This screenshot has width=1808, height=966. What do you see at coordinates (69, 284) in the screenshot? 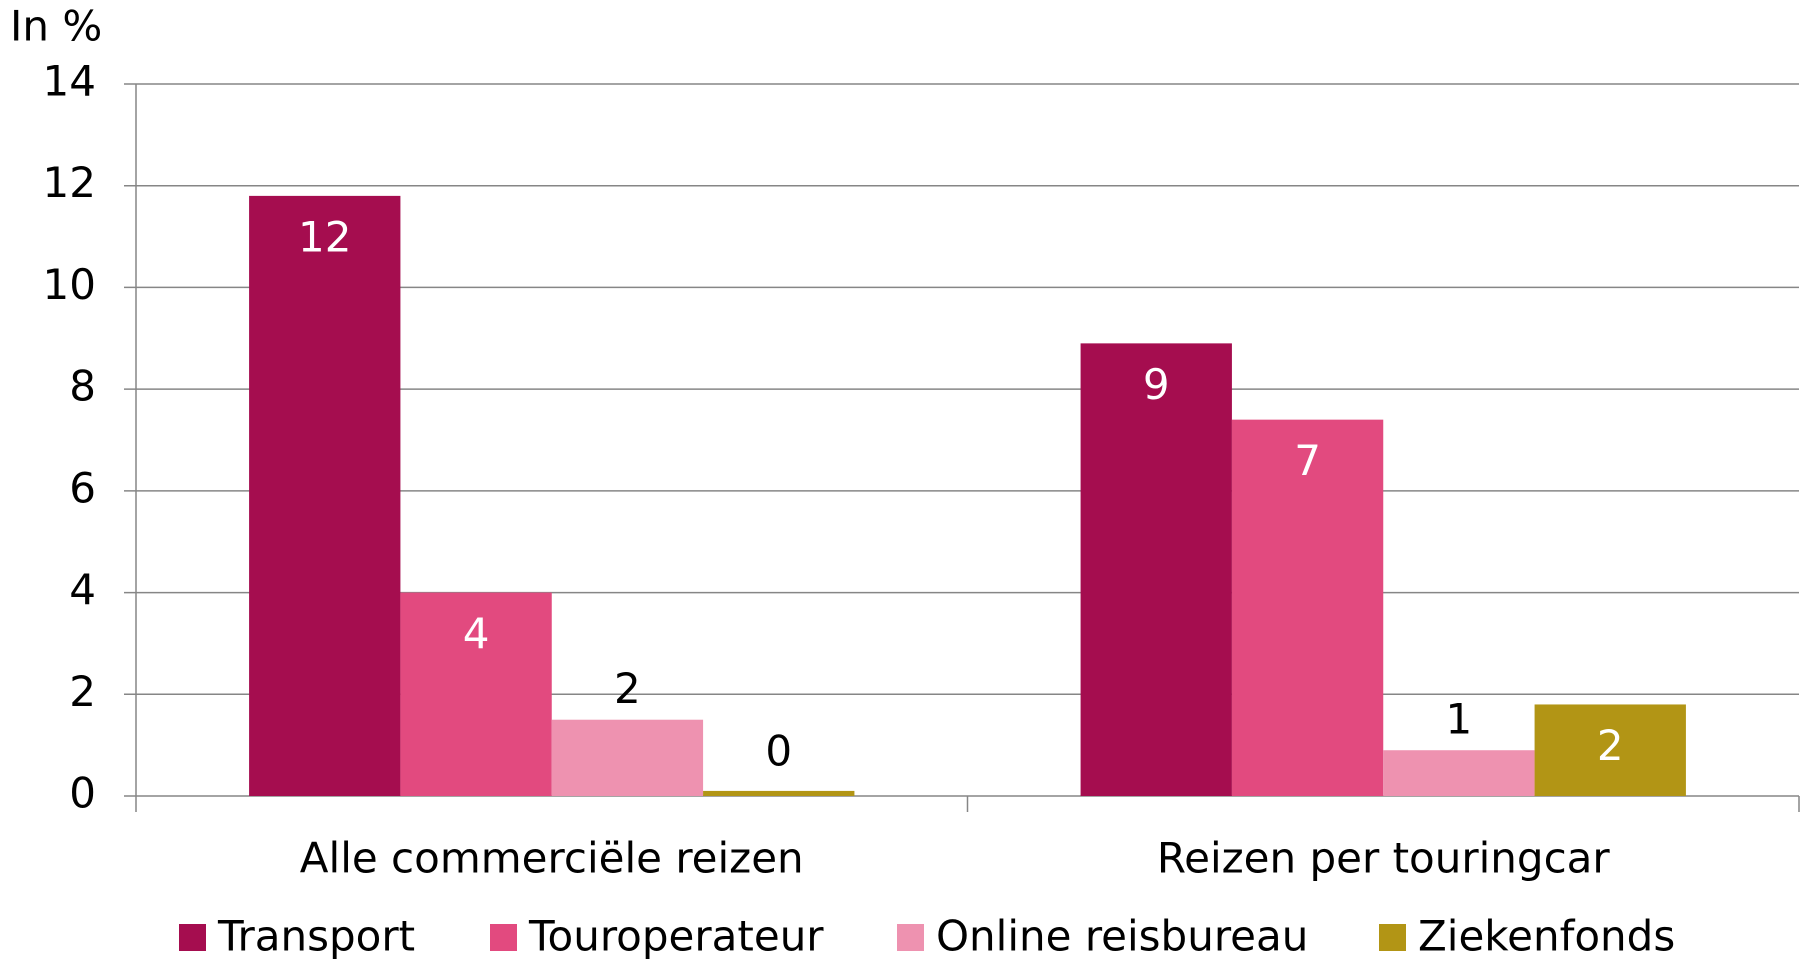
I see `y-tick-label: 10` at bounding box center [69, 284].